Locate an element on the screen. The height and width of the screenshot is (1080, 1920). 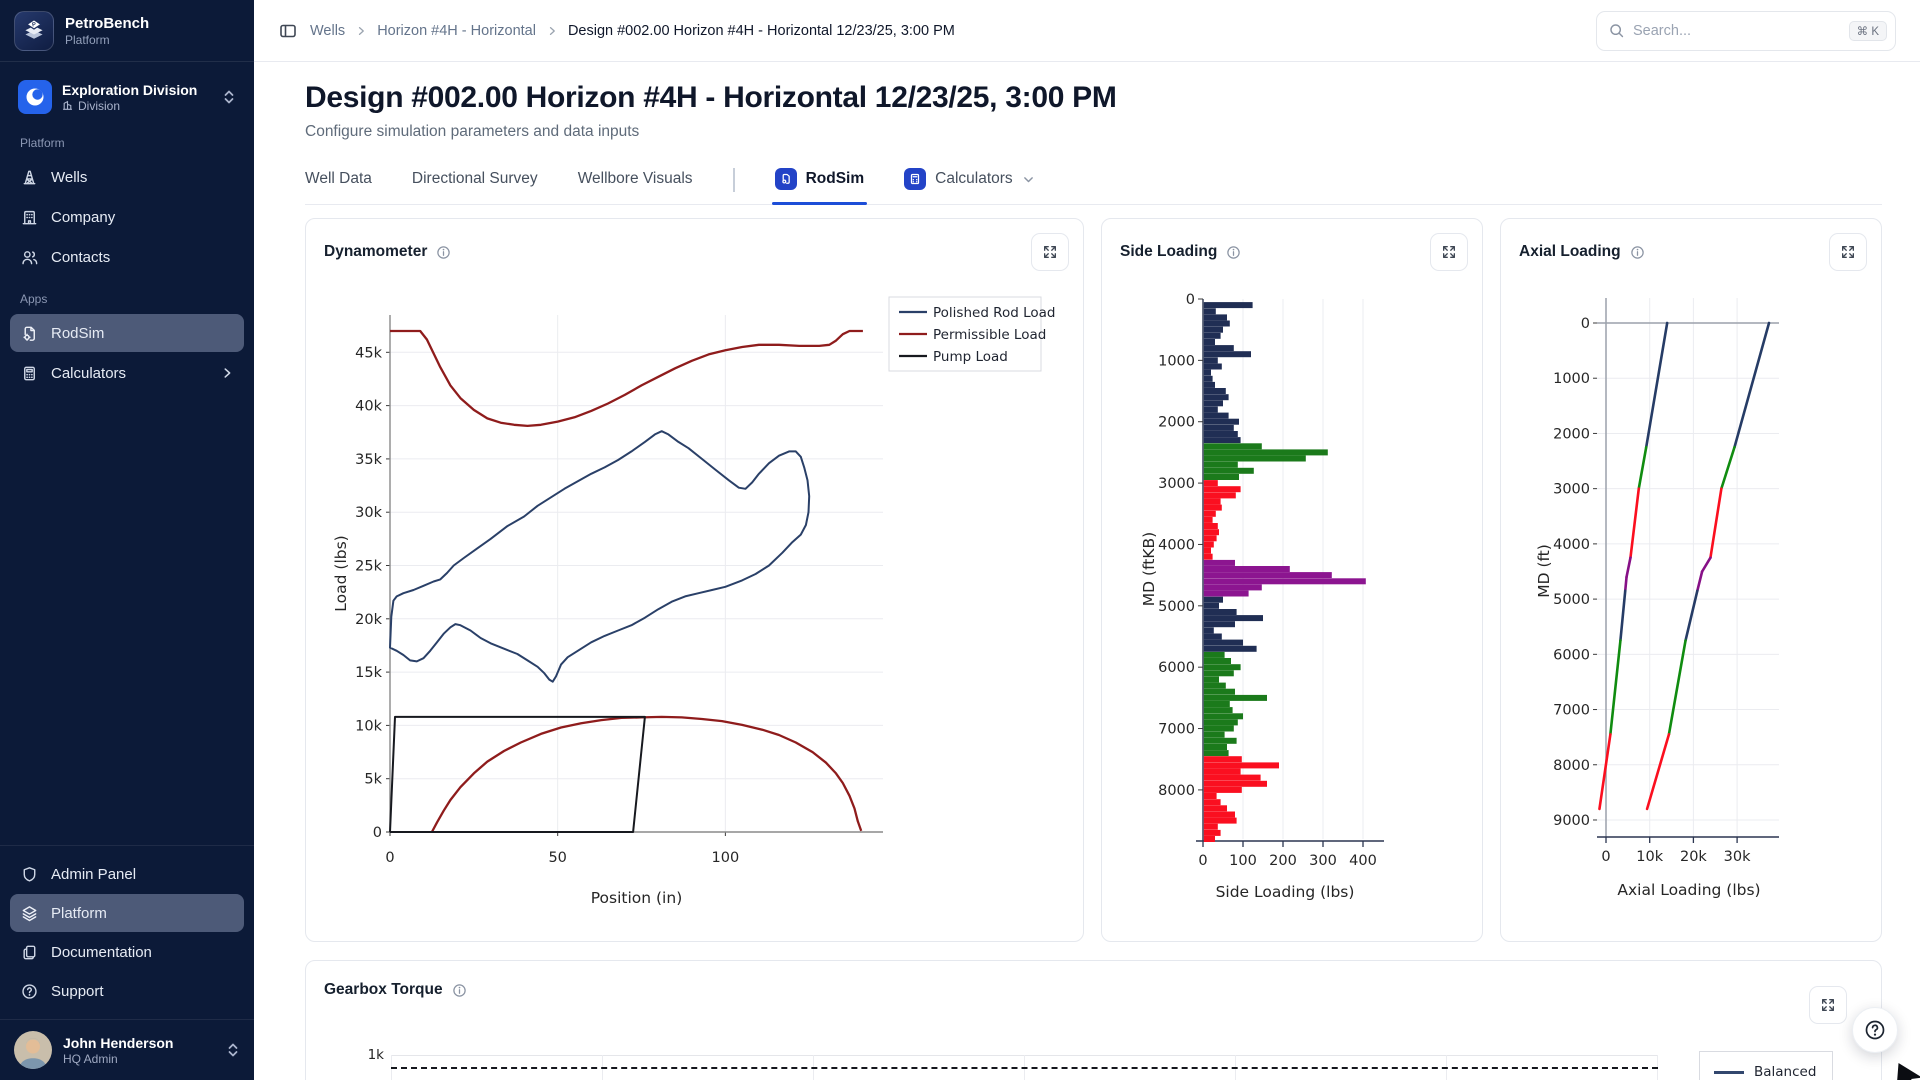
user-text: John Henderson HQ Admin is located at coordinates (118, 1050).